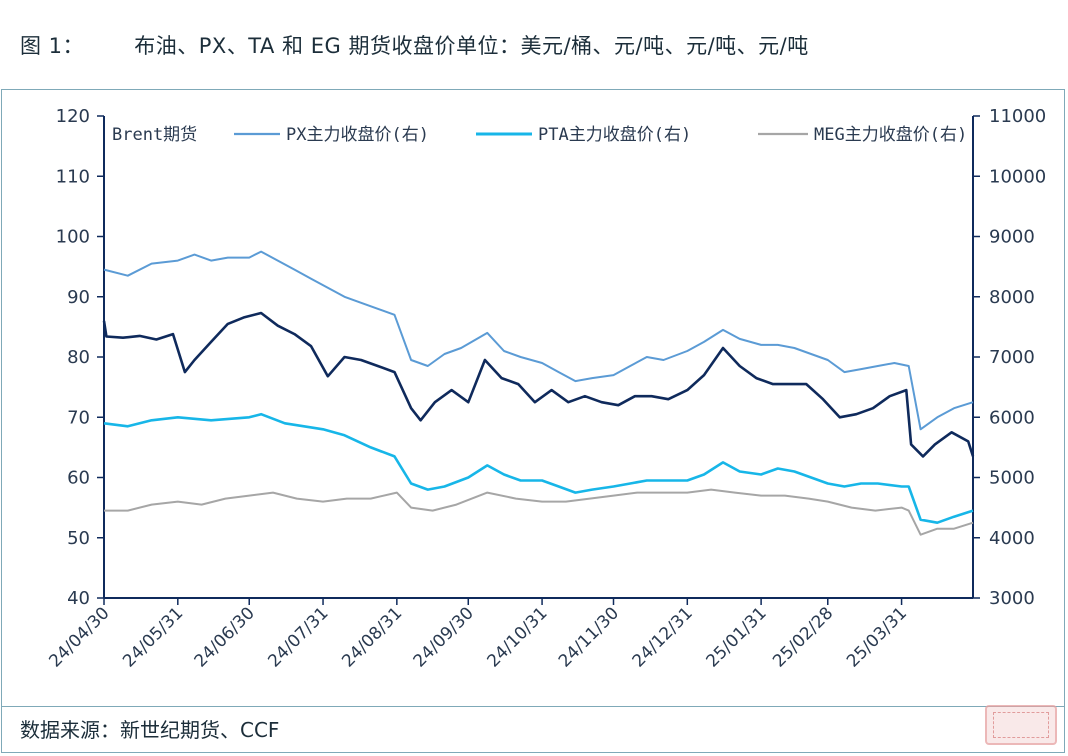 This screenshot has height=756, width=1068. Describe the element at coordinates (1012, 598) in the screenshot. I see `right-axis-tick-label: 3000` at that location.